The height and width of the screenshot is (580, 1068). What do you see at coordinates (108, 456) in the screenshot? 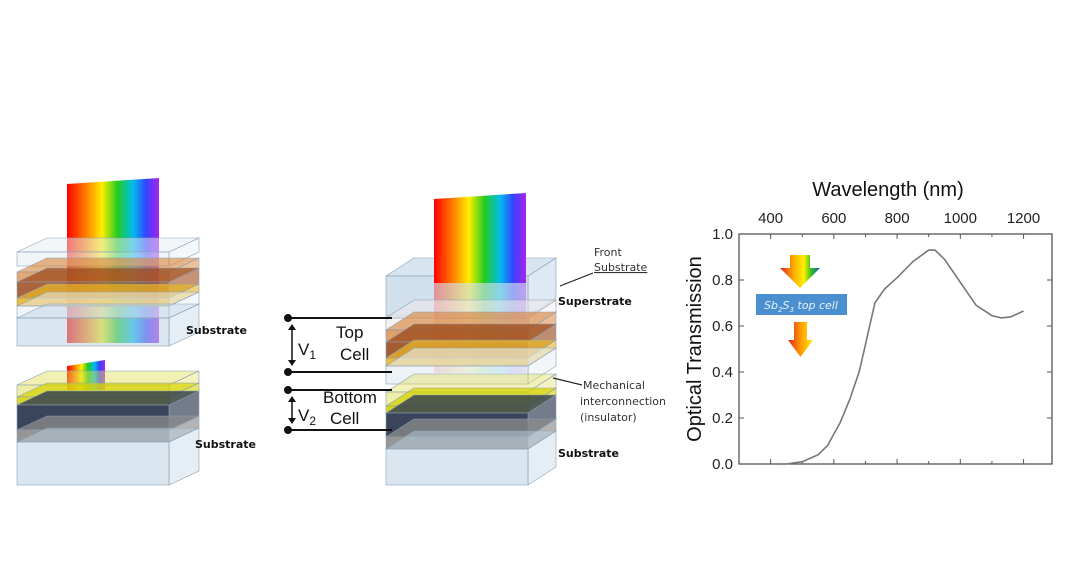
I see `left-bottom-substrate` at bounding box center [108, 456].